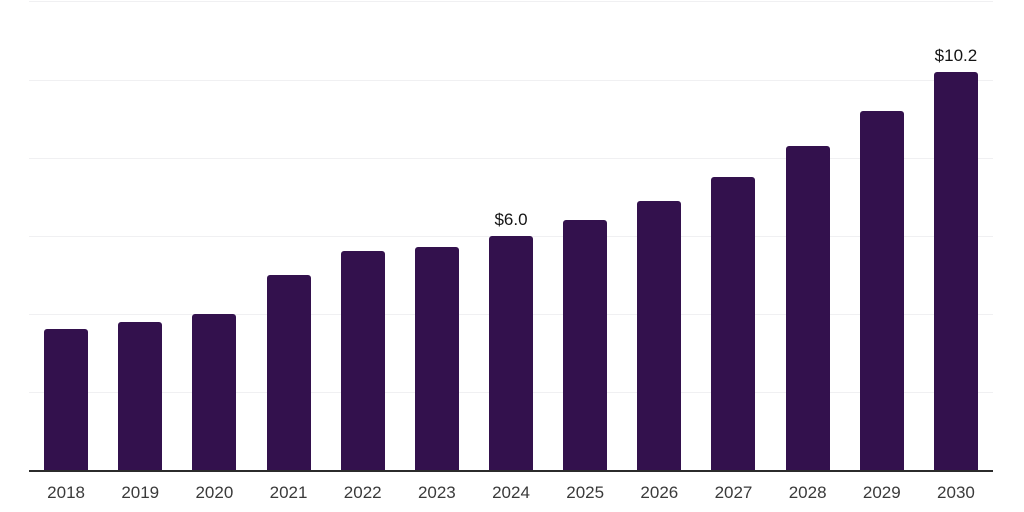 Image resolution: width=1024 pixels, height=512 pixels. Describe the element at coordinates (140, 395) in the screenshot. I see `bar-2019` at that location.